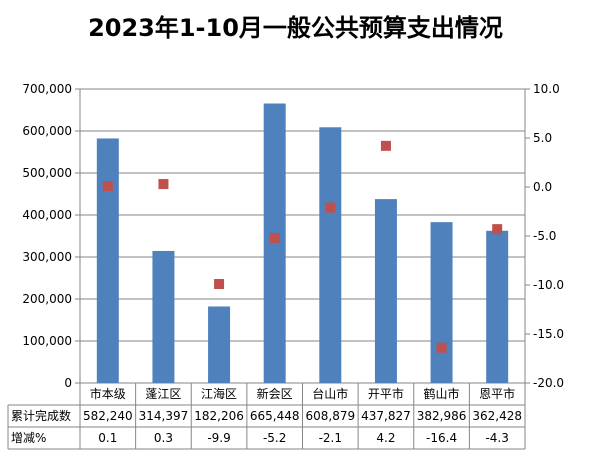 The image size is (591, 460). What do you see at coordinates (108, 393) in the screenshot?
I see `x-axis-category-label: 市本级` at bounding box center [108, 393].